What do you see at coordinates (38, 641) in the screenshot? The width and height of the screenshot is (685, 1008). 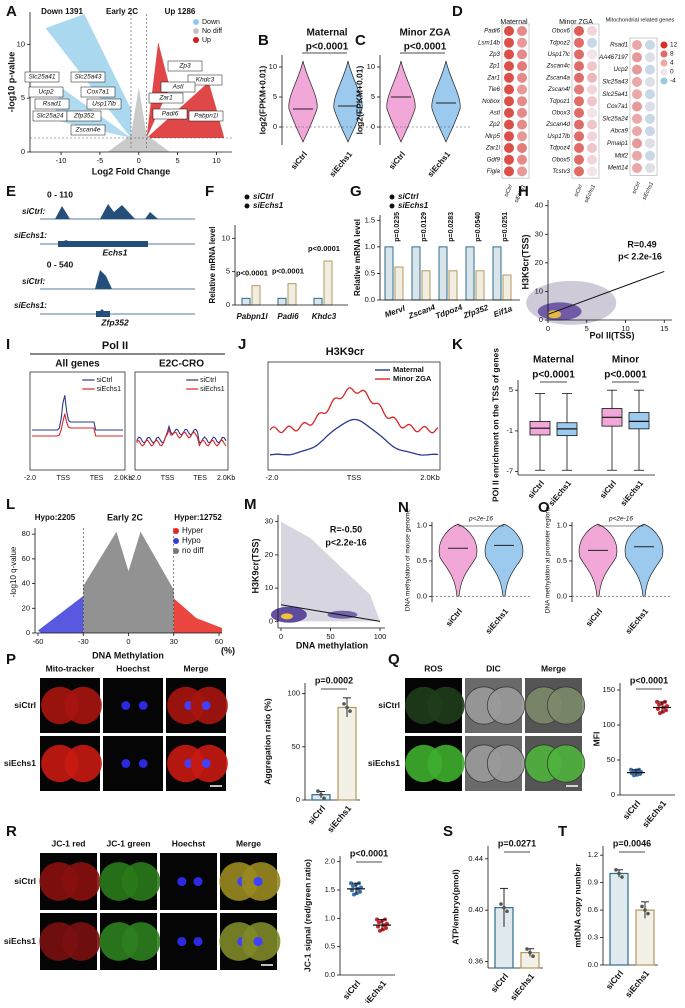 I see `x-tick-label: -60` at bounding box center [38, 641].